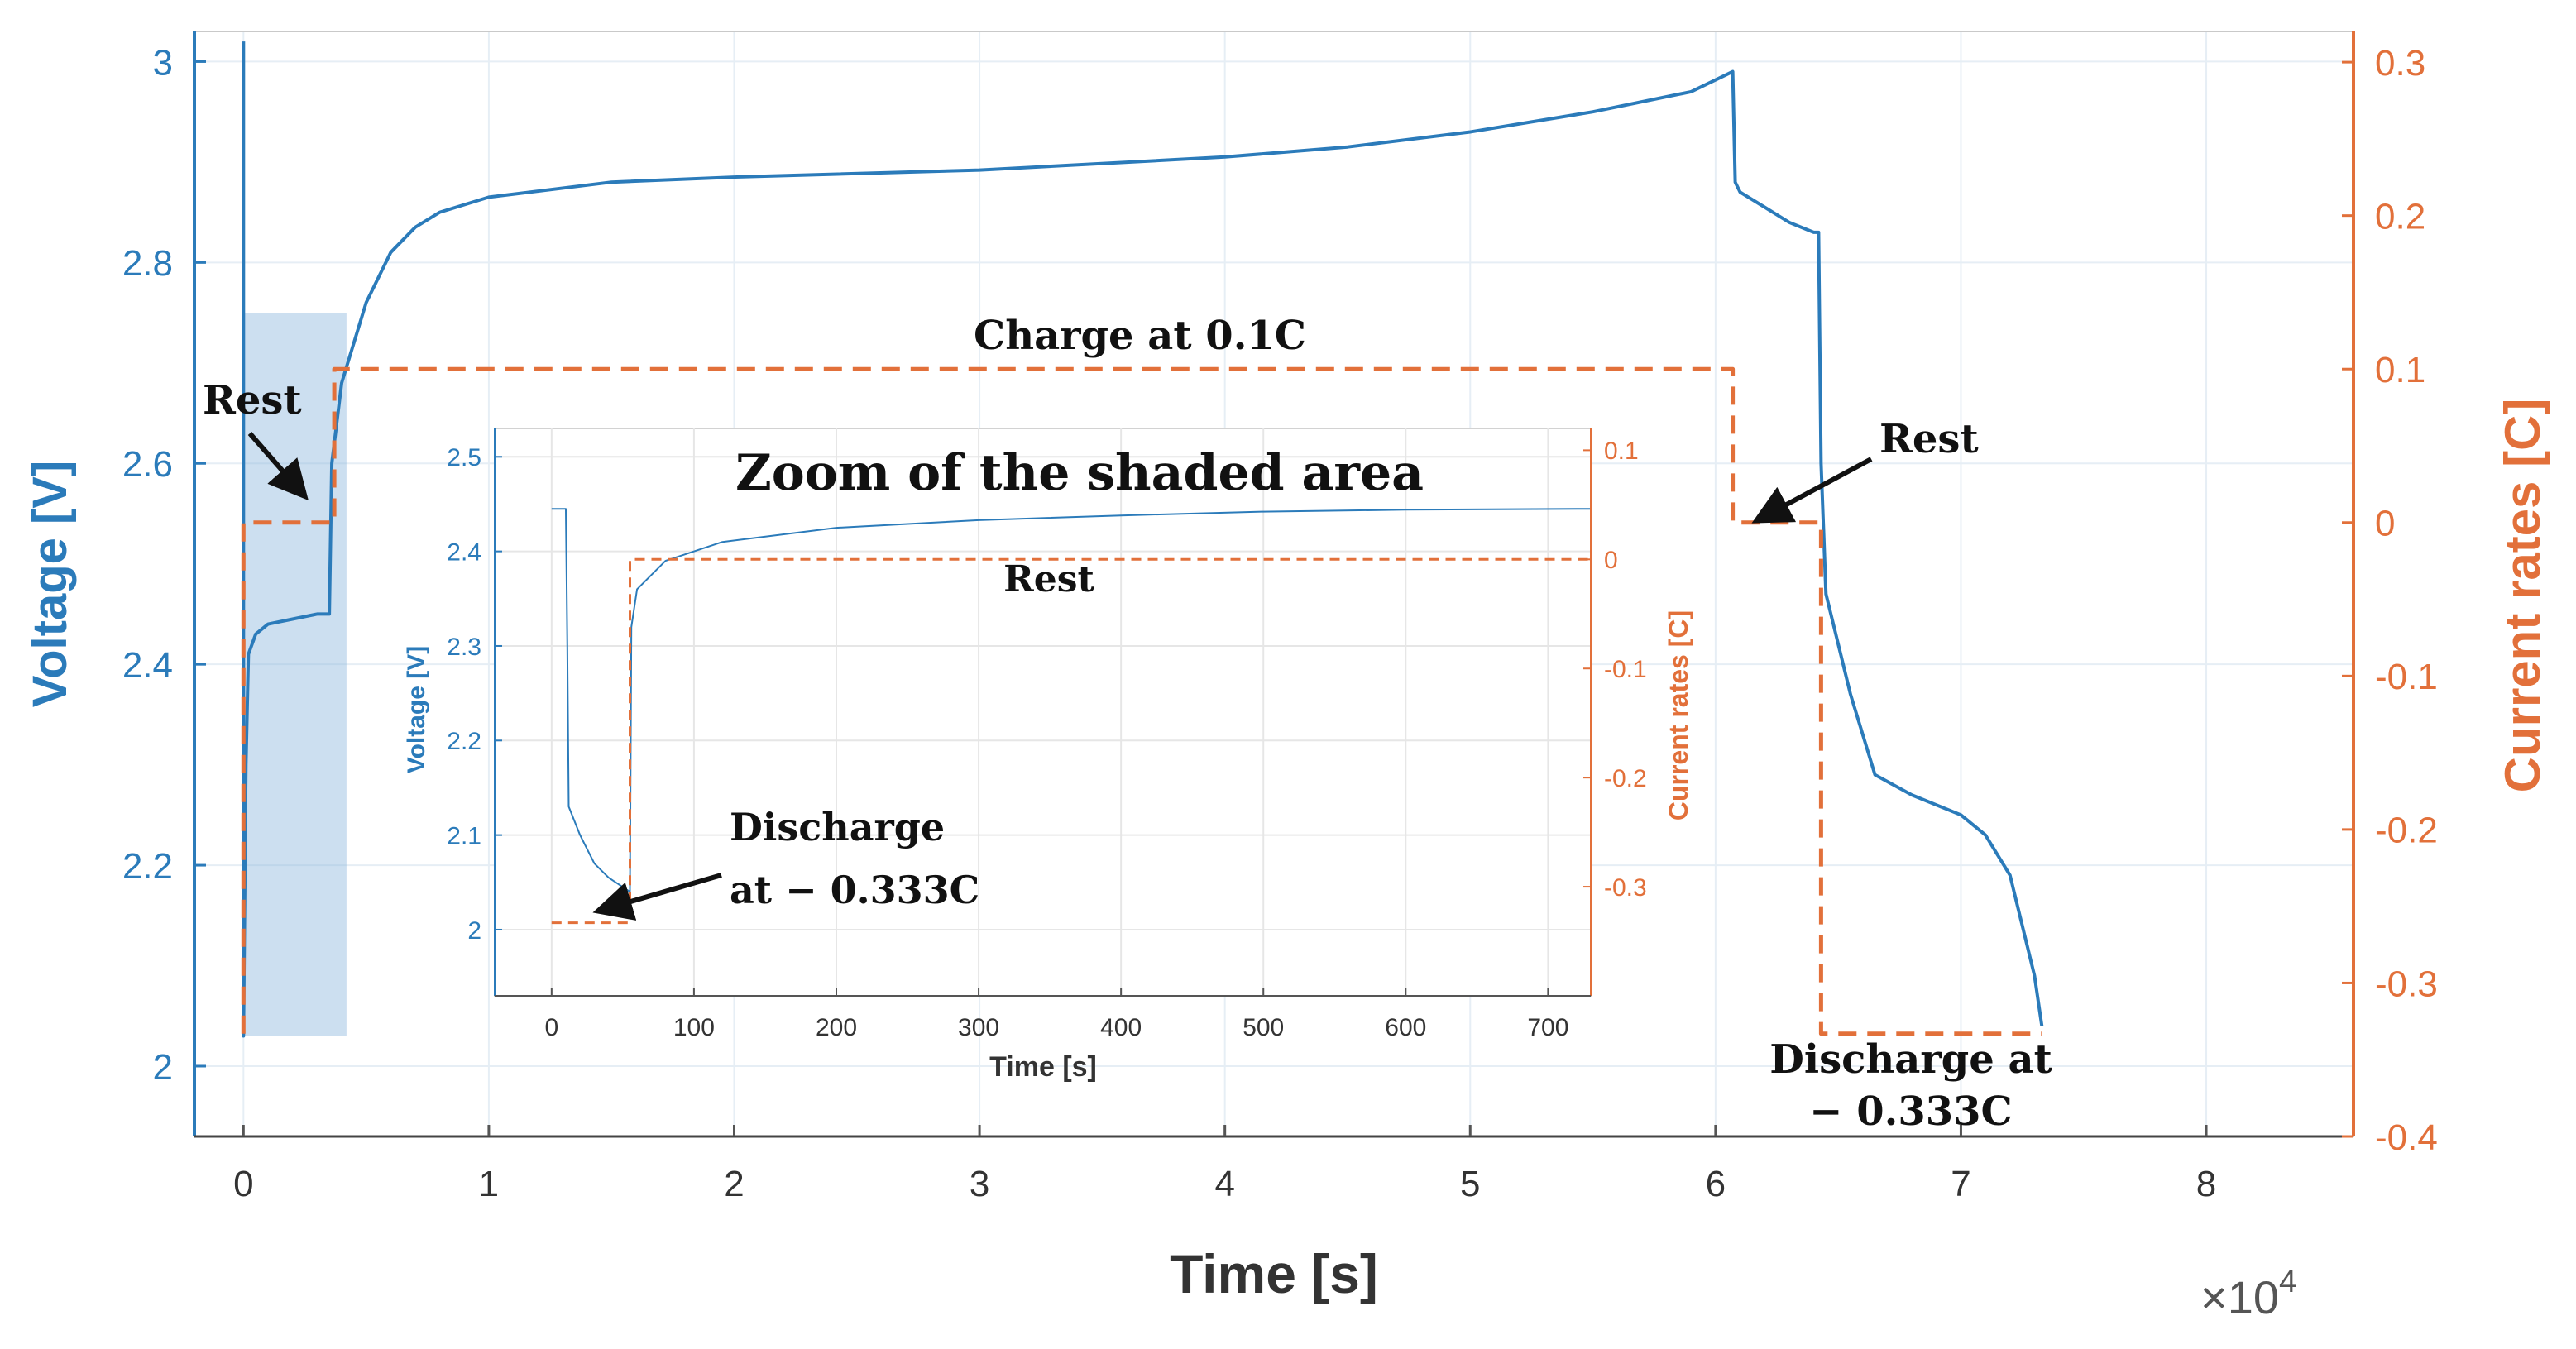 This screenshot has width=2576, height=1349. I want to click on discharge-label-main-2: − 0.333C, so click(1910, 1111).